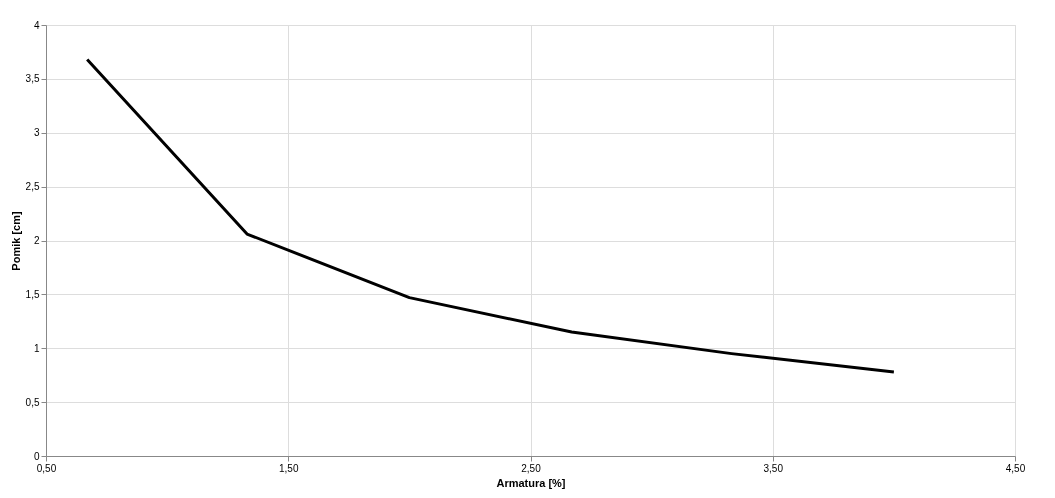 Image resolution: width=1055 pixels, height=498 pixels. I want to click on y-tick-label: 0,5, so click(32, 402).